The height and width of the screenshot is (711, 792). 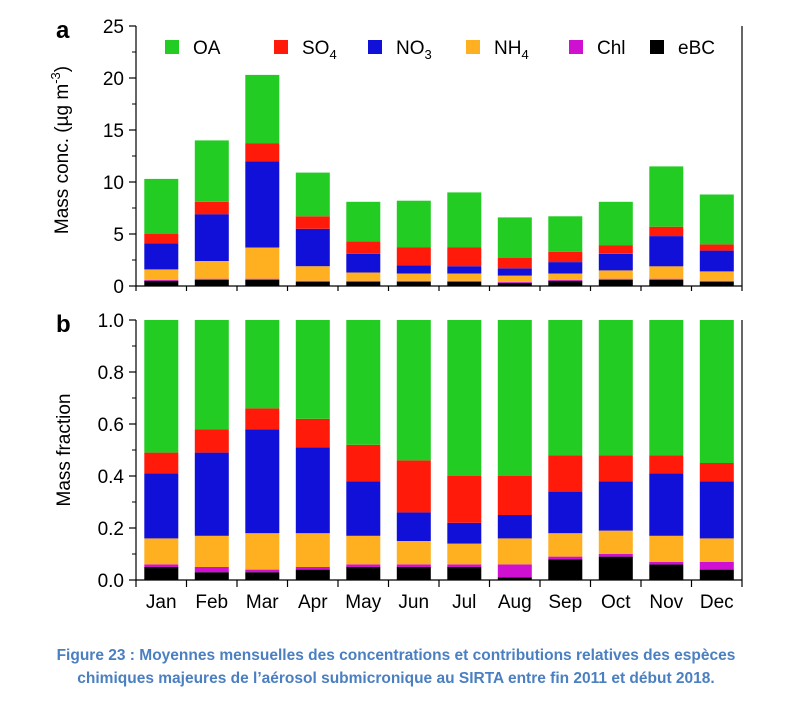 What do you see at coordinates (716, 283) in the screenshot?
I see `bar-a-ebc-dec` at bounding box center [716, 283].